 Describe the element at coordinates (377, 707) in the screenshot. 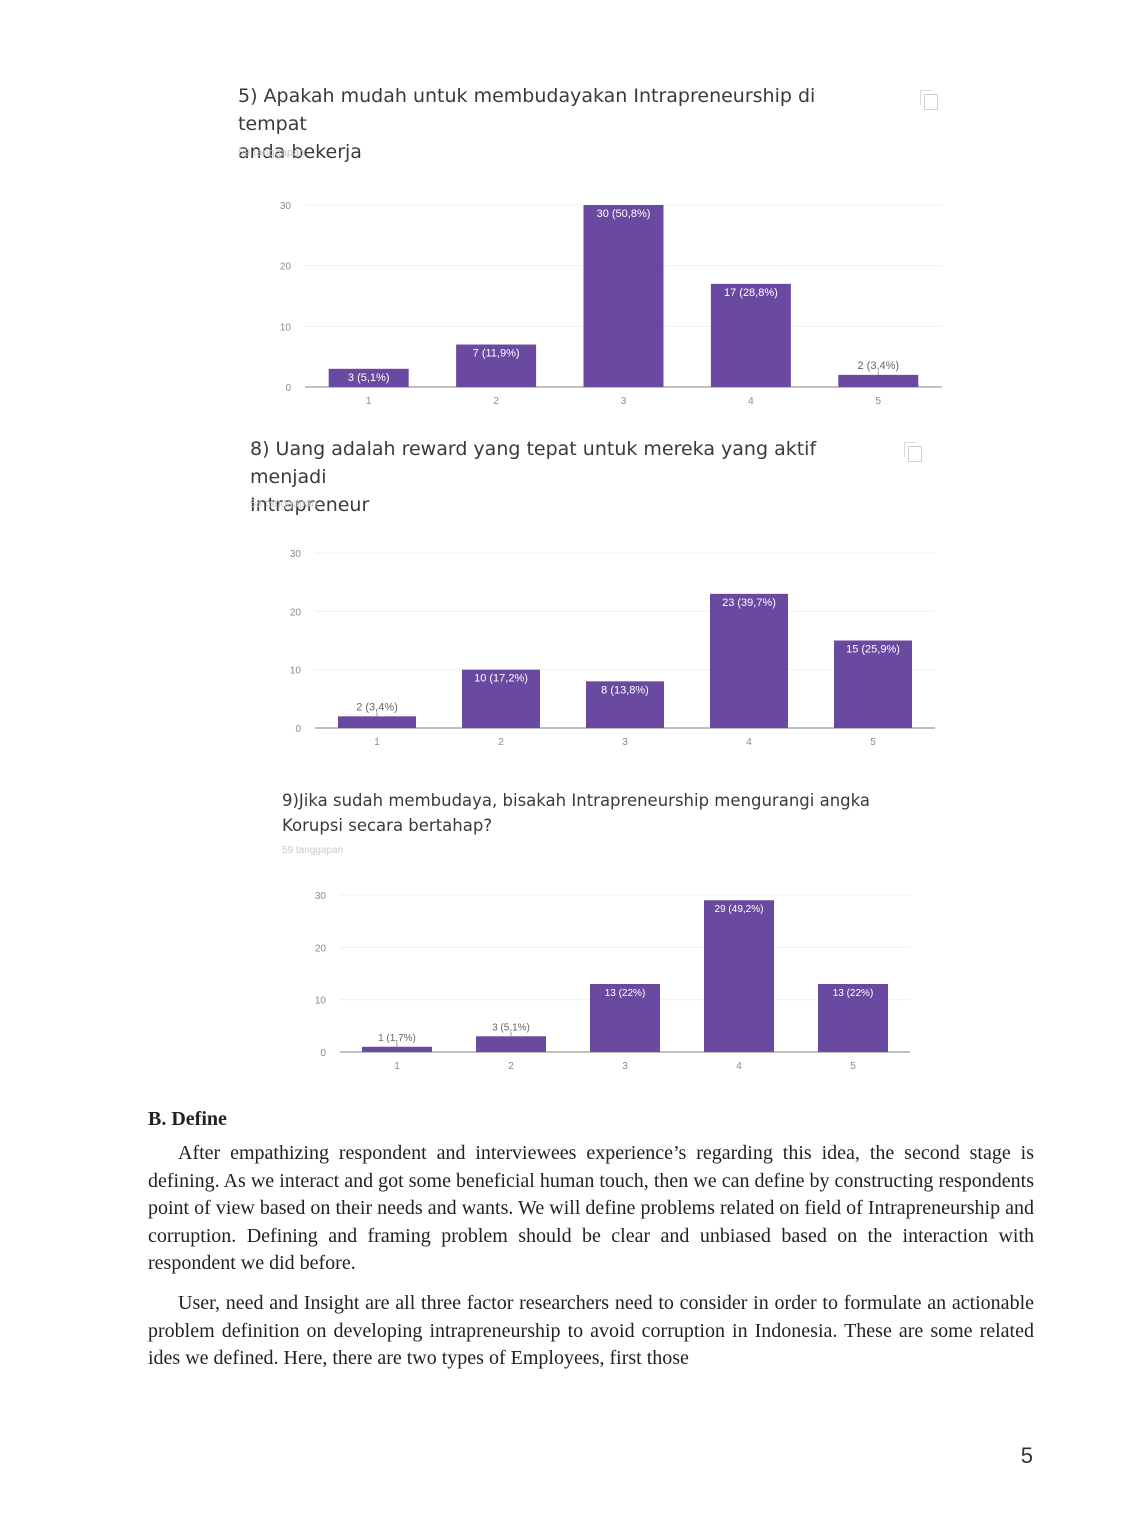

I see `chart-2-data-label-1: 2 (3,4%)` at that location.